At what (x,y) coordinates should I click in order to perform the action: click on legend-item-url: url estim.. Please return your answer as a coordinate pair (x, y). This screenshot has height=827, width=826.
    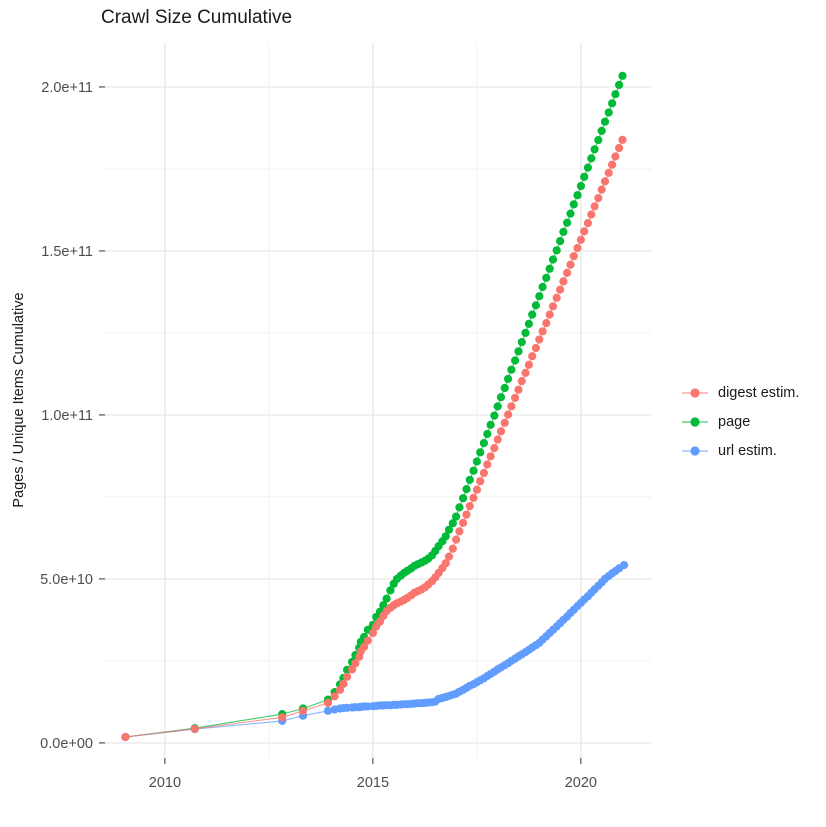
    Looking at the image, I should click on (740, 450).